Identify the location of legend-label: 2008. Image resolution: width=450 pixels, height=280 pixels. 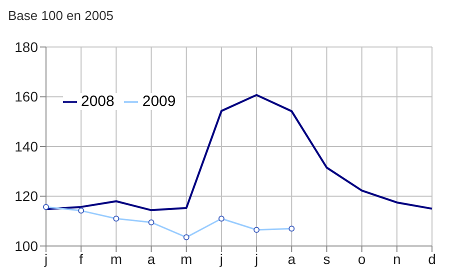
(97, 101).